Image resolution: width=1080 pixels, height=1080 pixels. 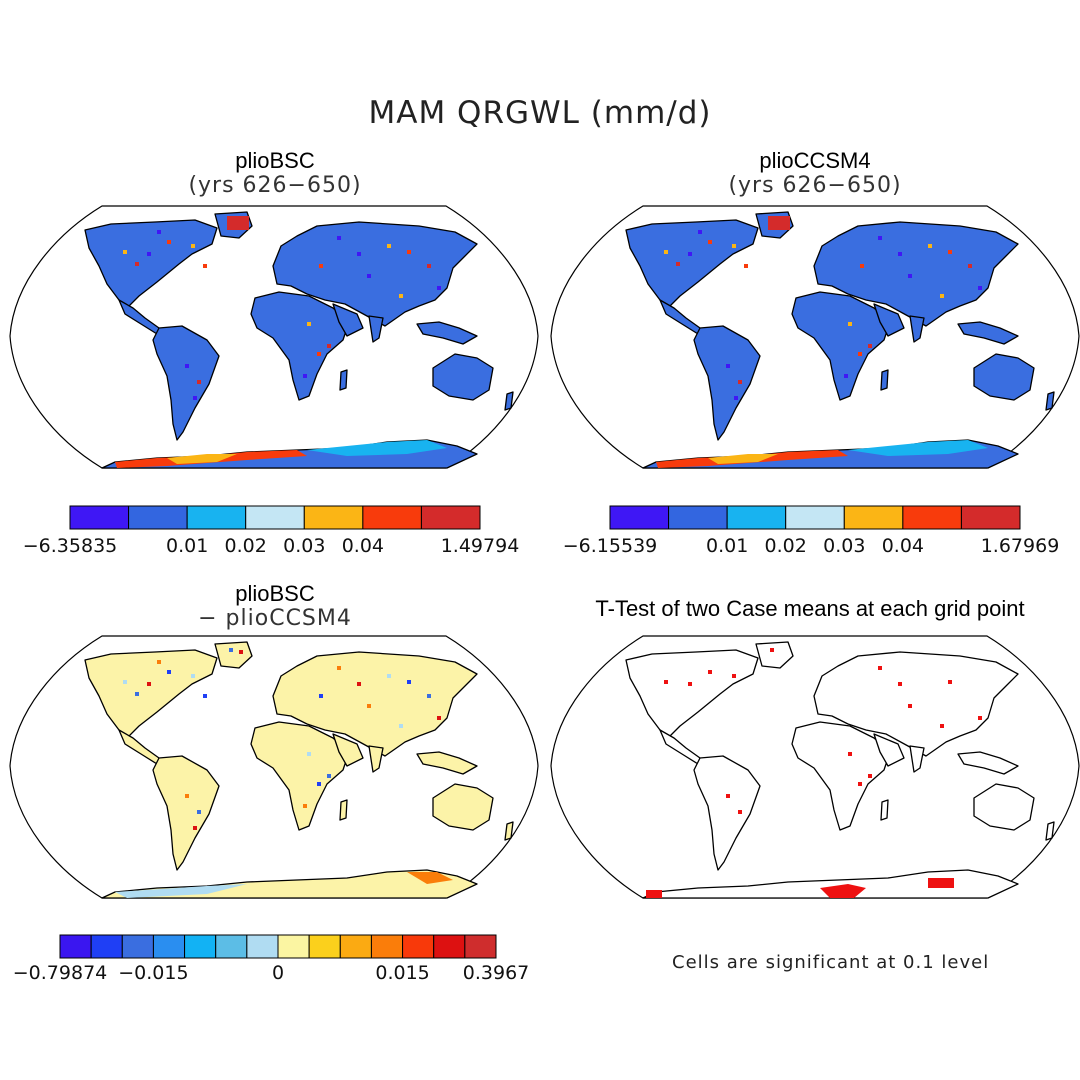 What do you see at coordinates (902, 546) in the screenshot?
I see `colorbar-label: 0.04` at bounding box center [902, 546].